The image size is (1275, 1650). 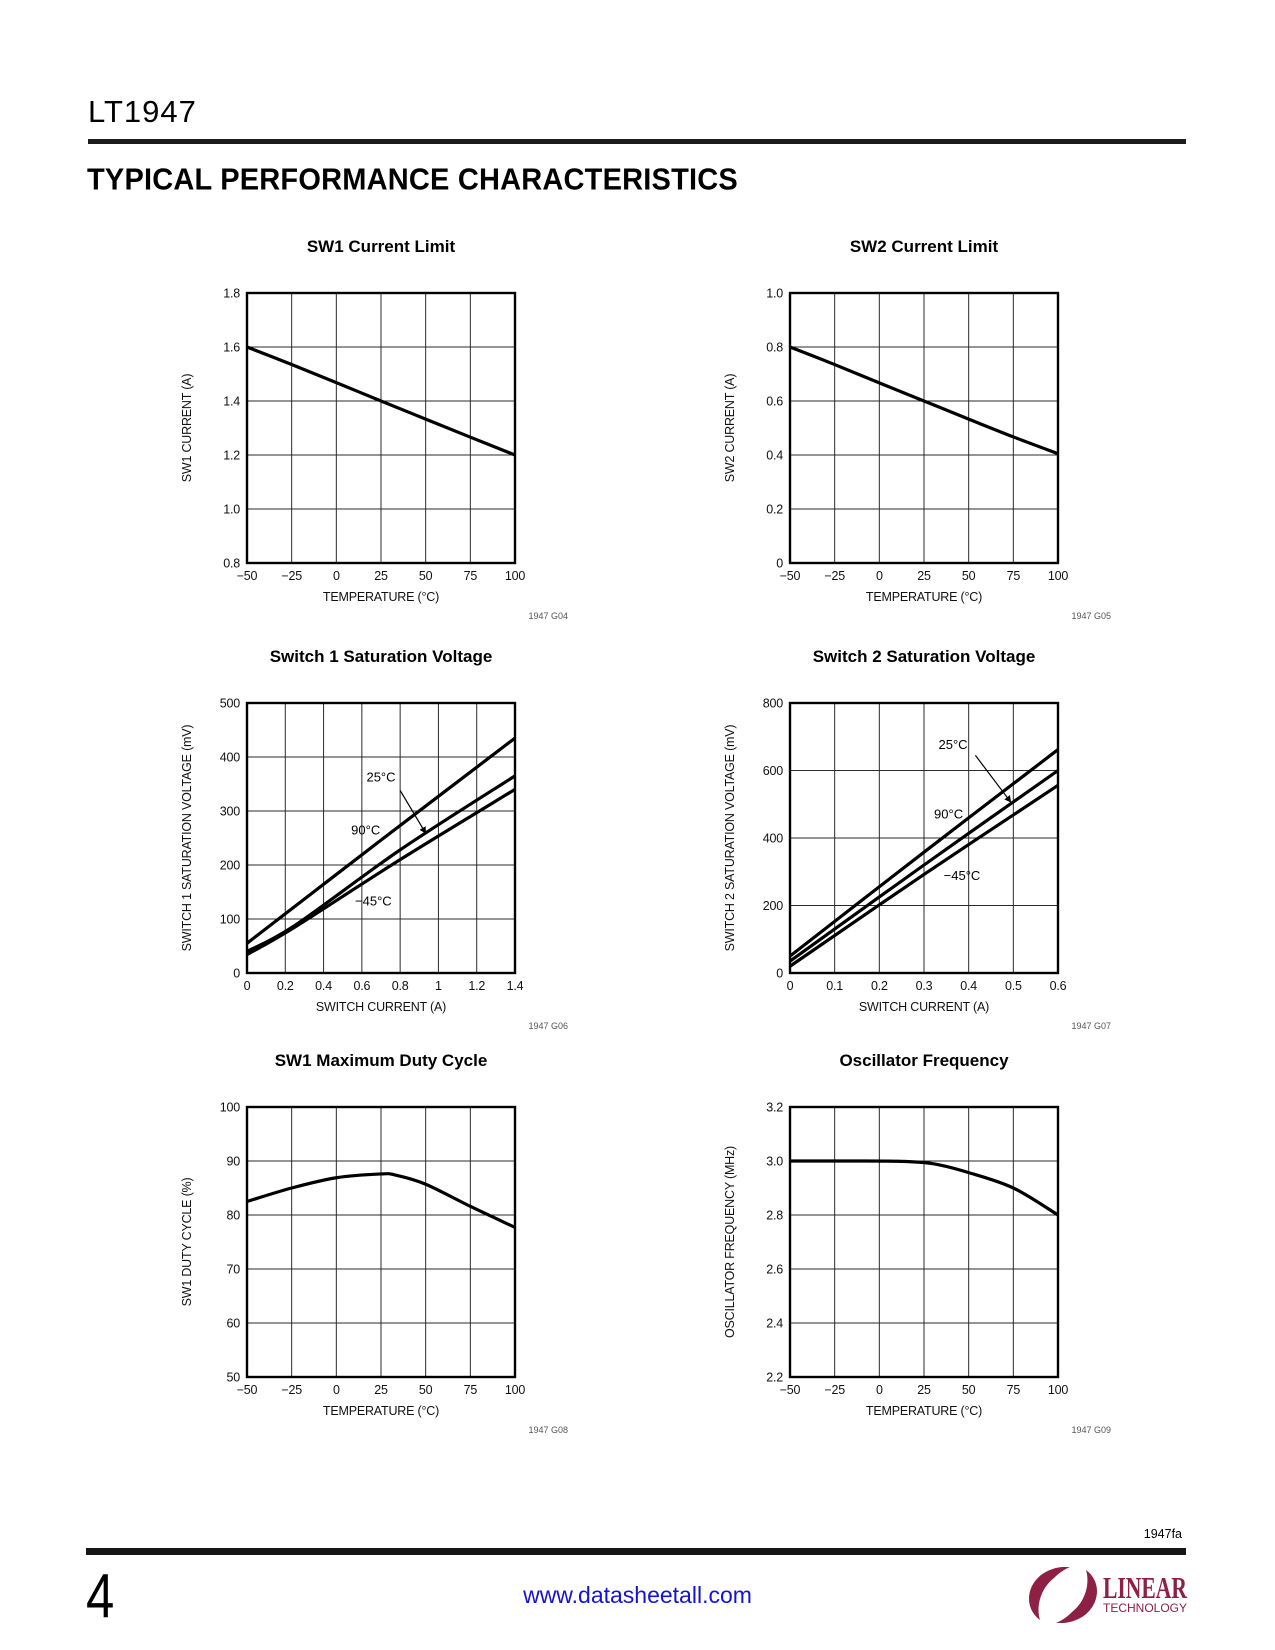 I want to click on doc-code: 1947fa, so click(x=1162, y=1534).